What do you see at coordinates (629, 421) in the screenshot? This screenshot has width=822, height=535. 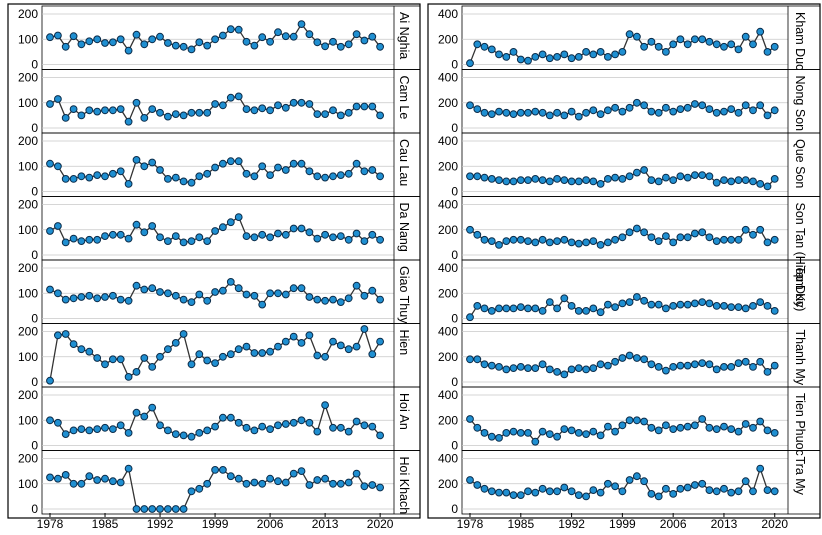 I see `series-row: 0 200 400 Tien Phuoc` at bounding box center [629, 421].